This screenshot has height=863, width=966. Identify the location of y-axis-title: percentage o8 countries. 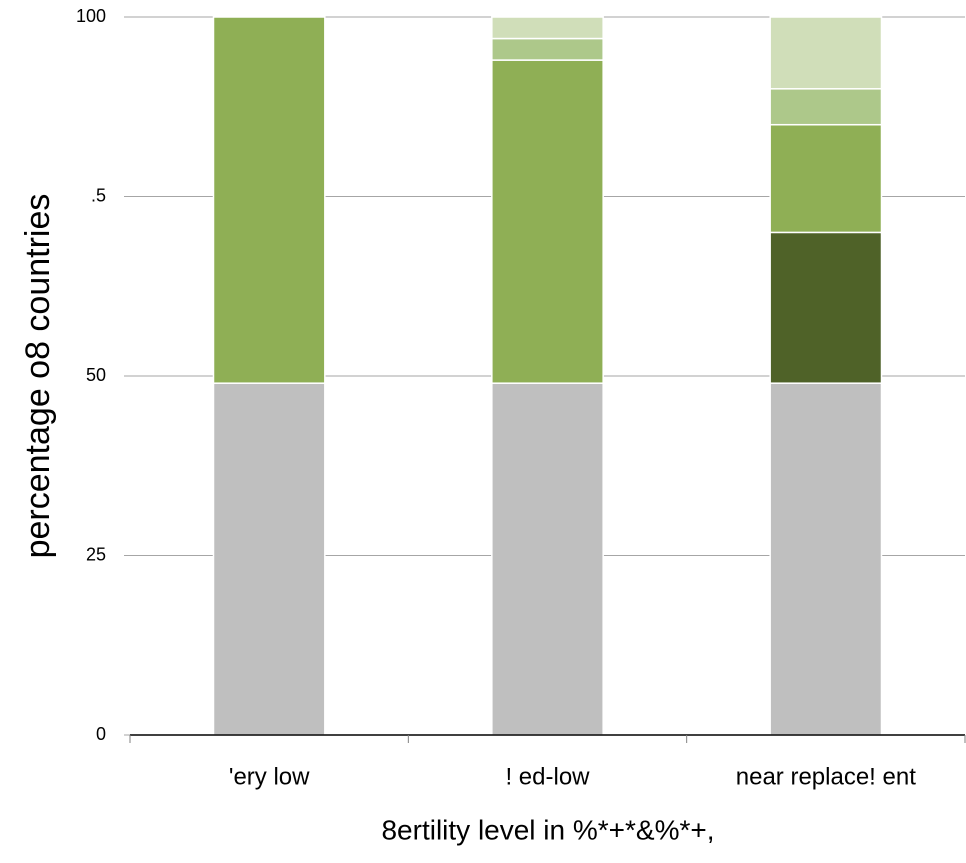
(38, 376).